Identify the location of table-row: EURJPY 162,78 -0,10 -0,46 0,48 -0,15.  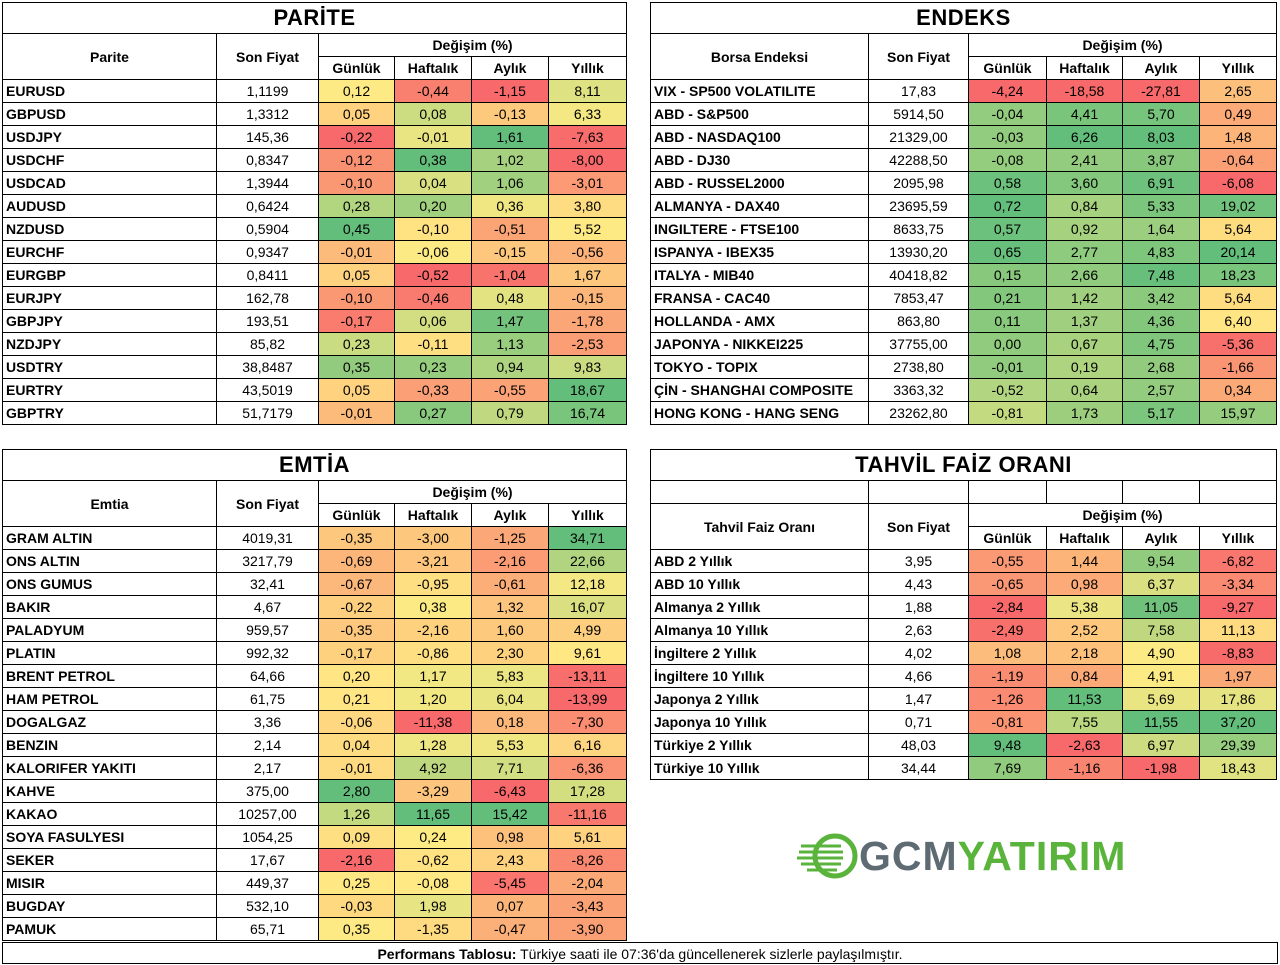
(314, 298).